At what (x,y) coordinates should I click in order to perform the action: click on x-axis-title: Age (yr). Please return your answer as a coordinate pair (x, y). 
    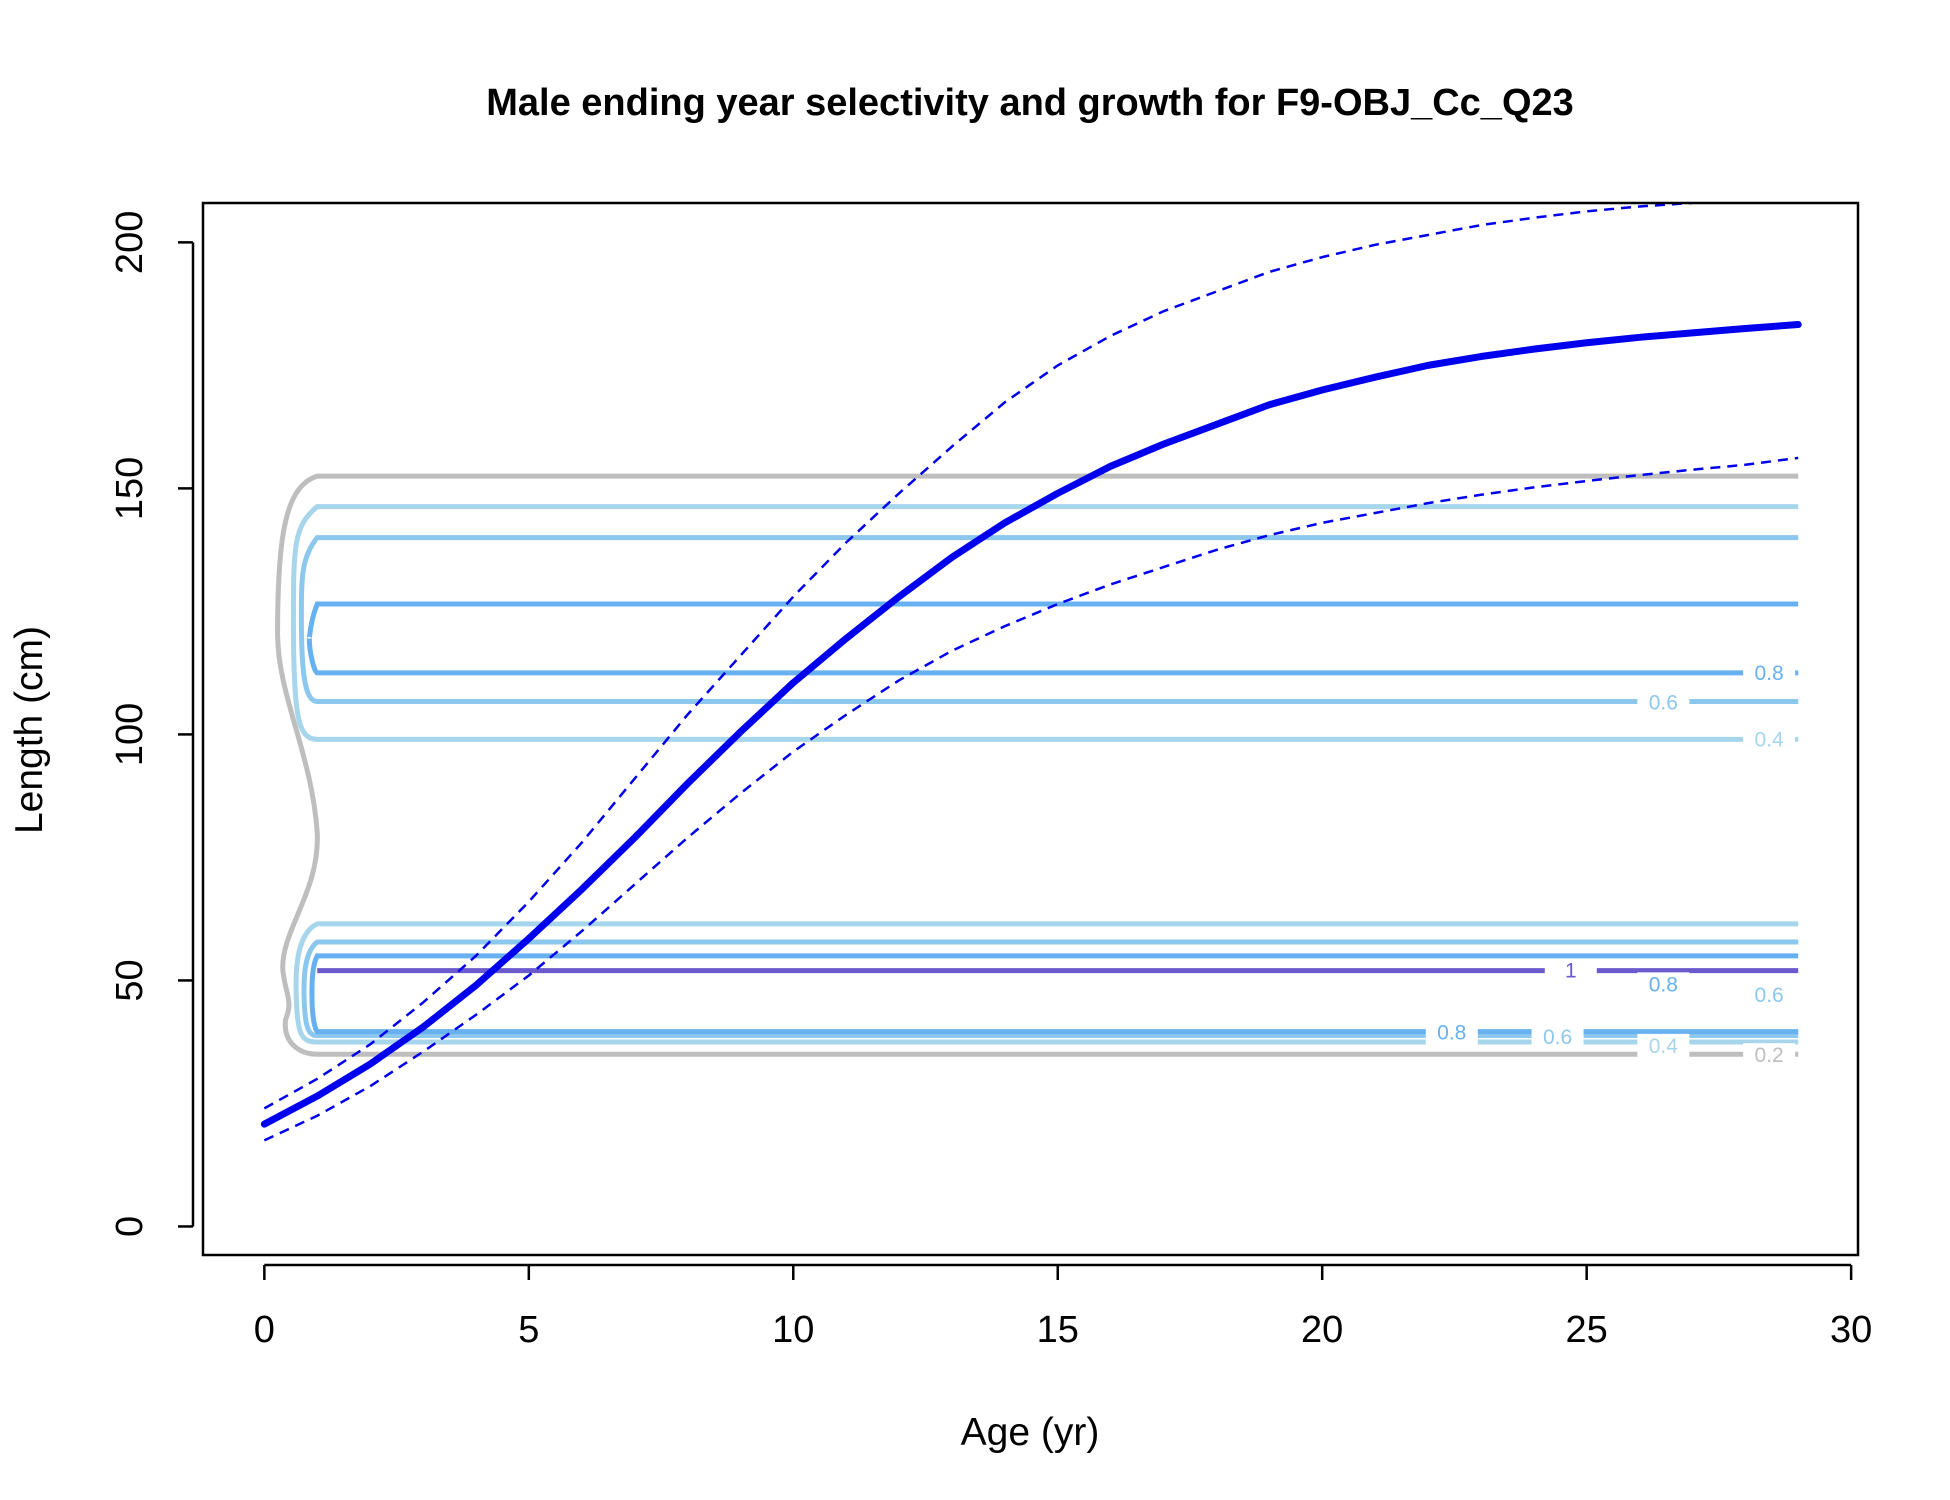
    Looking at the image, I should click on (1030, 1432).